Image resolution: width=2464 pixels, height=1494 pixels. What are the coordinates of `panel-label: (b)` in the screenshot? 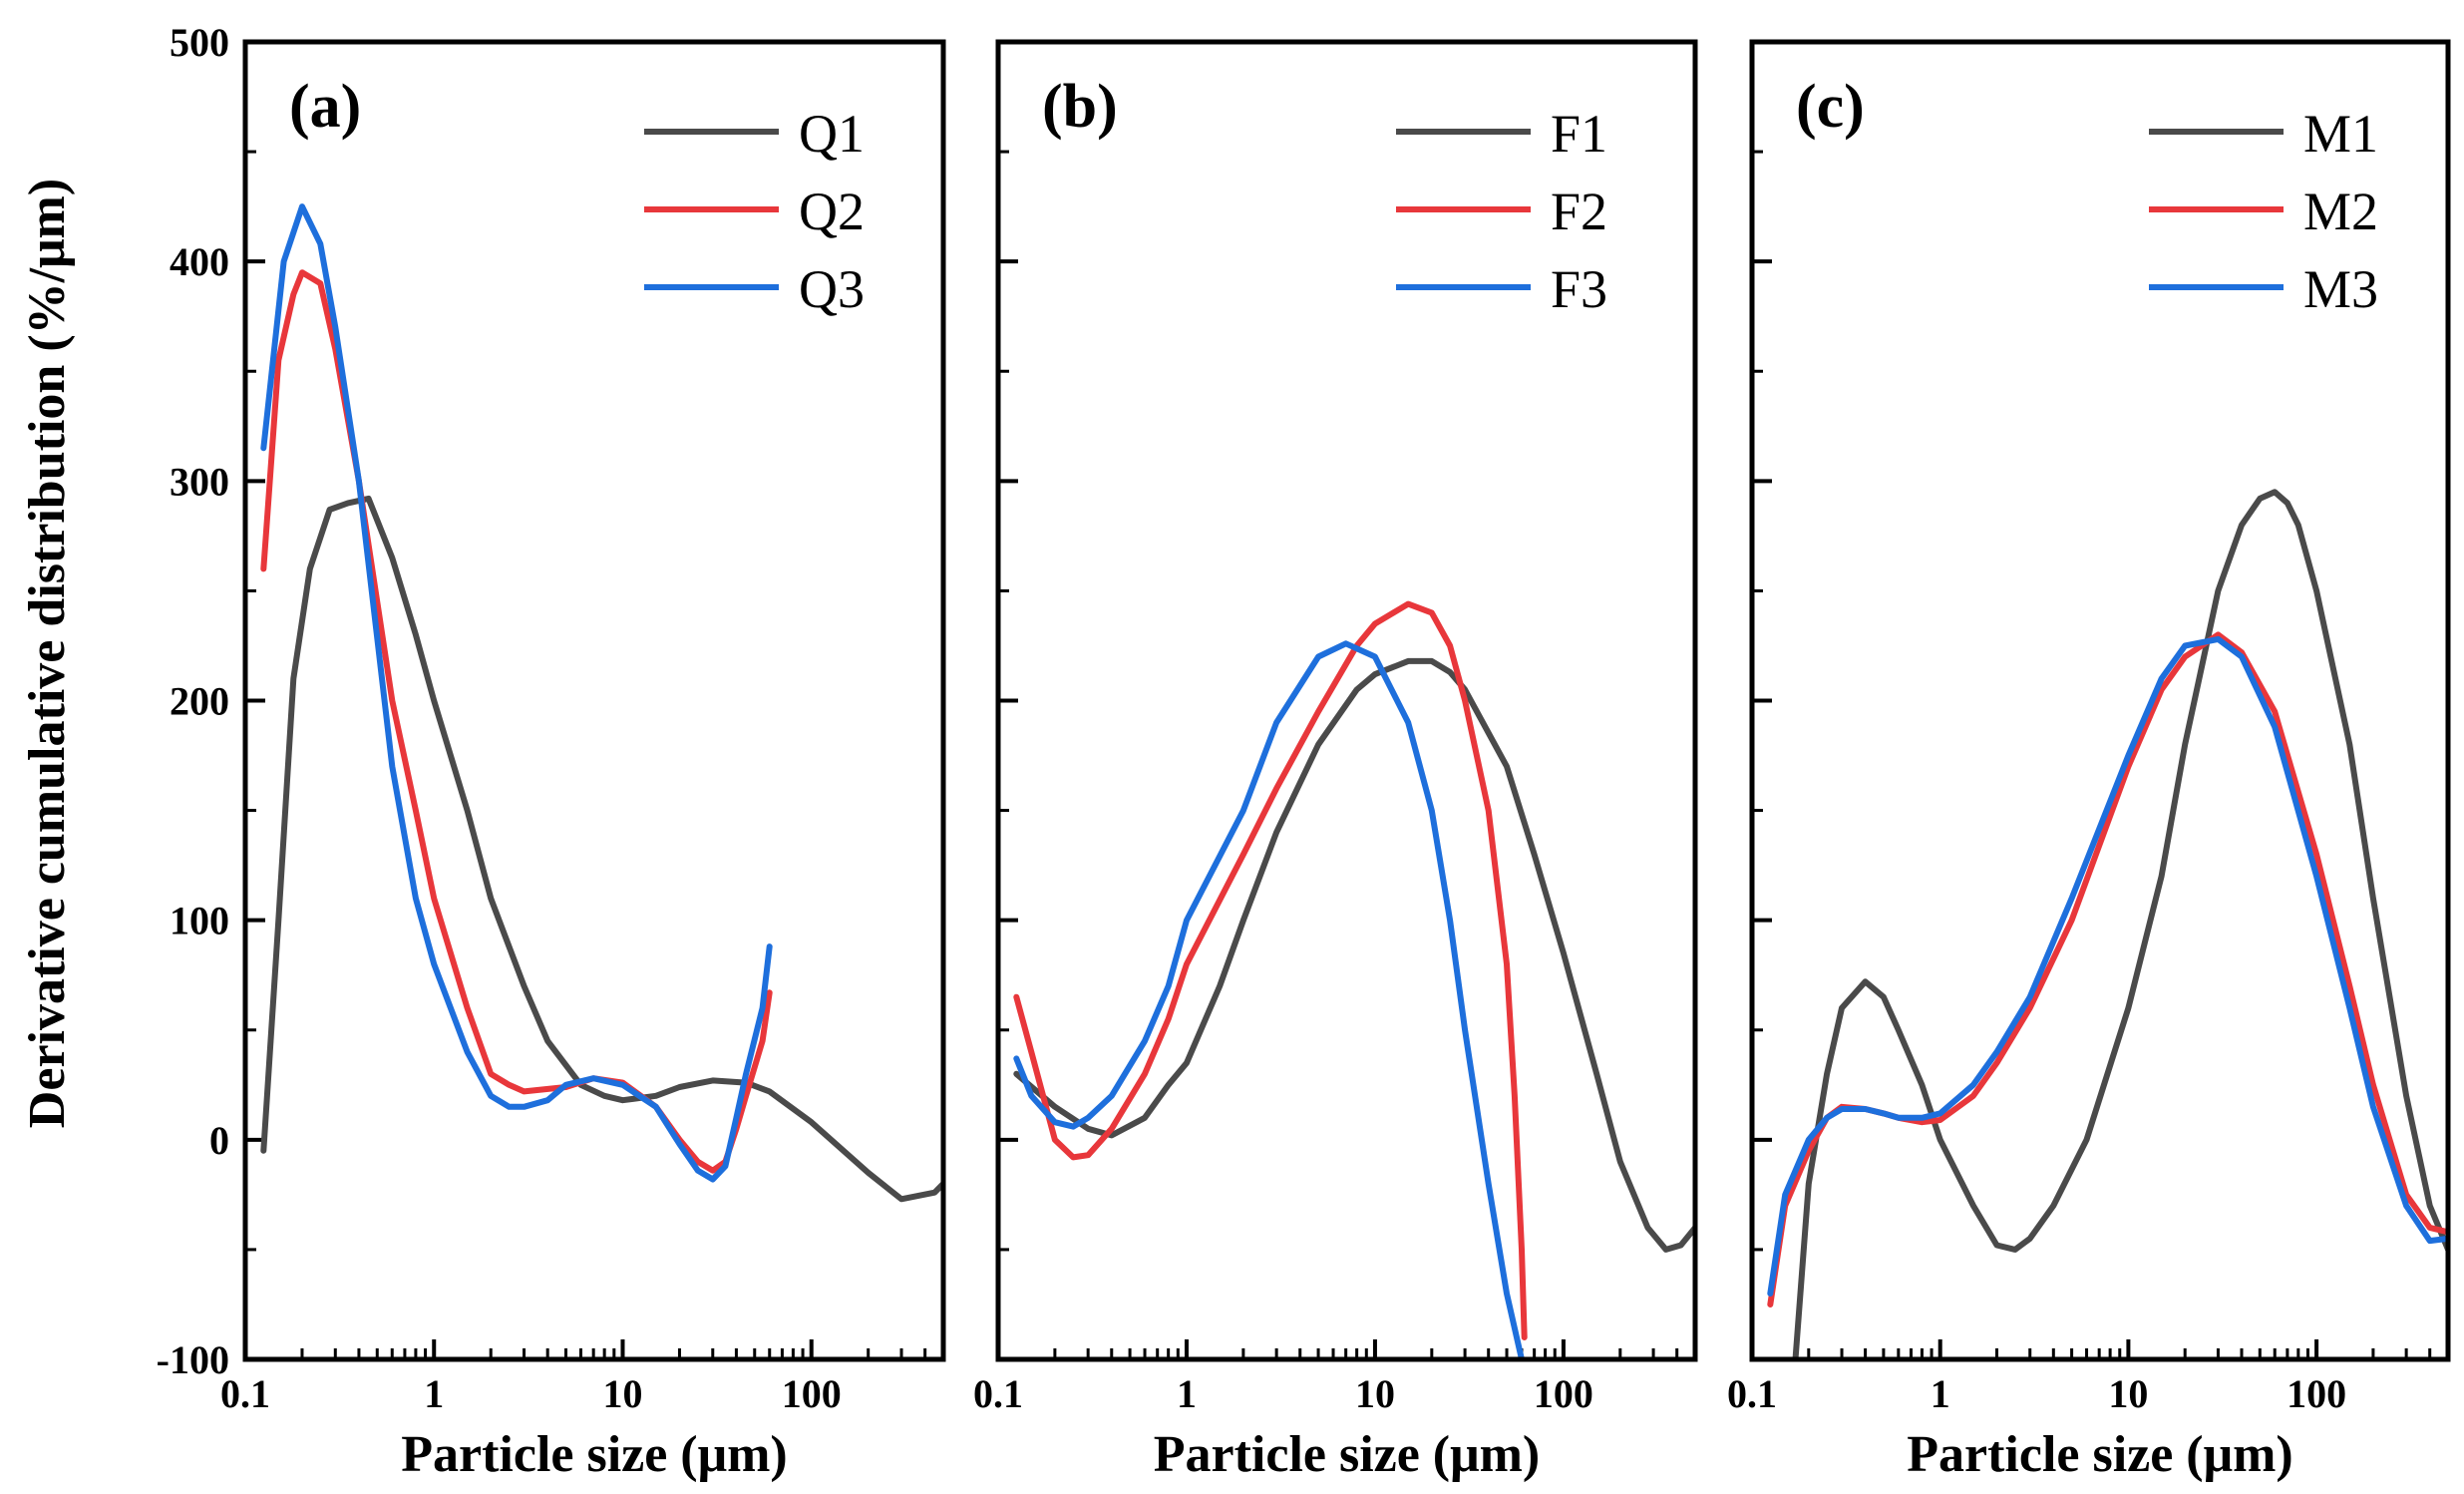 It's located at (1080, 107).